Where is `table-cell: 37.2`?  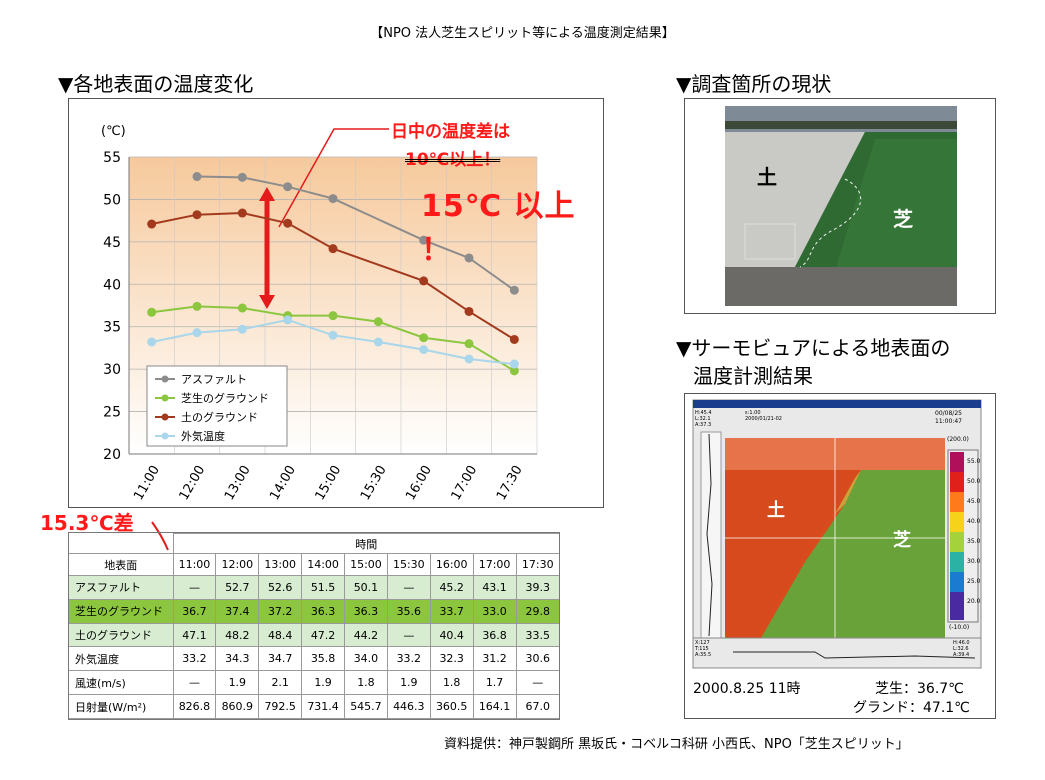
table-cell: 37.2 is located at coordinates (280, 611).